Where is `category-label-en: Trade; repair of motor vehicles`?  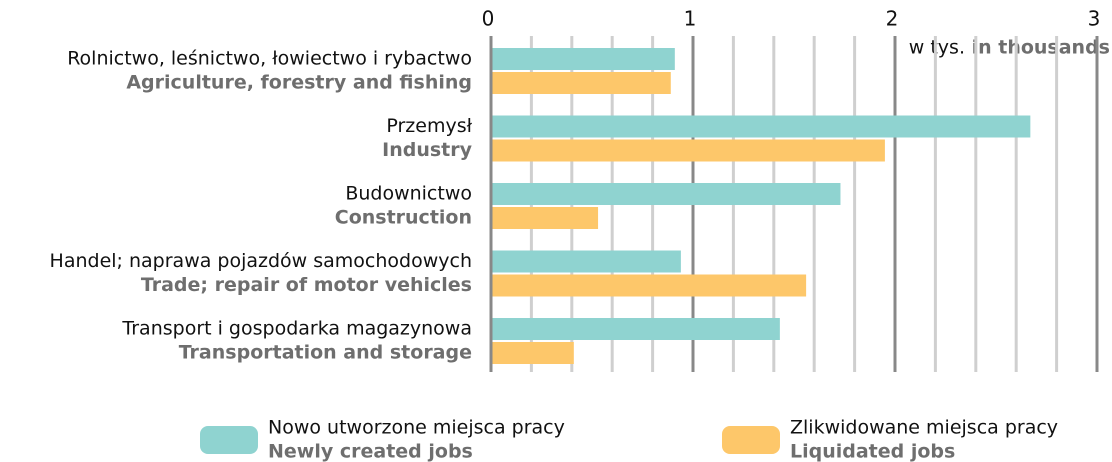
category-label-en: Trade; repair of motor vehicles is located at coordinates (306, 285).